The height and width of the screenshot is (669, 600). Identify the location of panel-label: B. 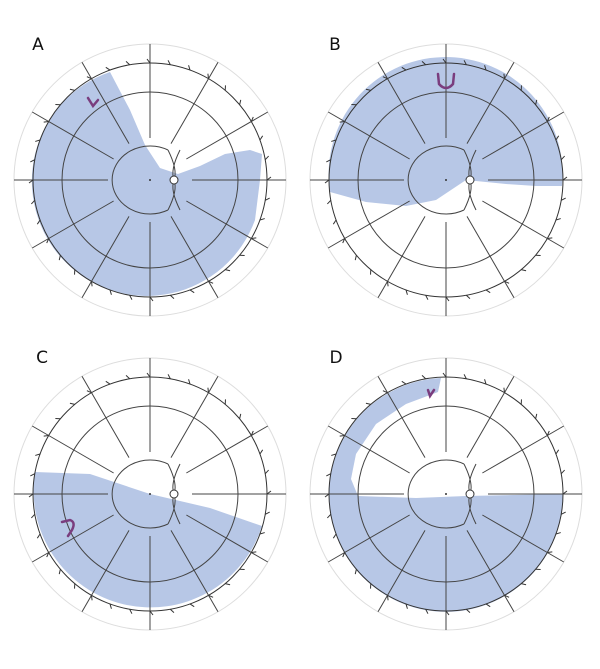
(335, 45).